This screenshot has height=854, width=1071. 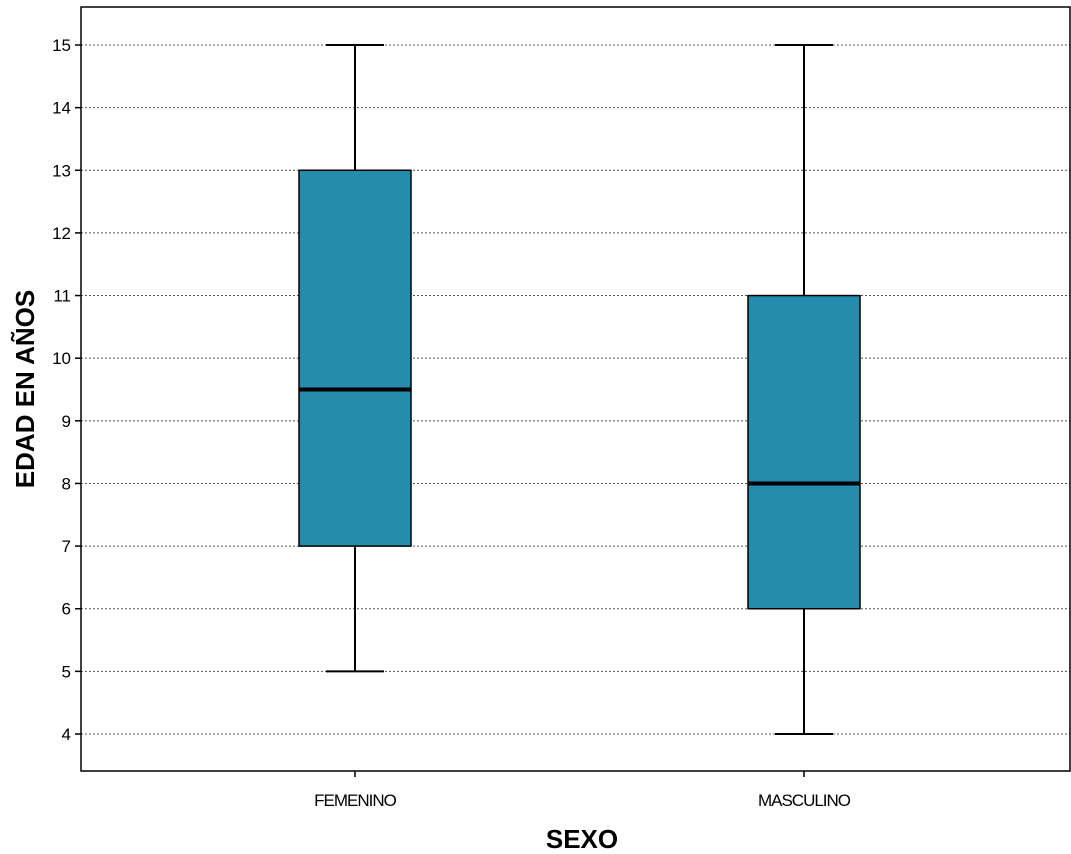 I want to click on y-axis-ticks: 4 5 6 7 8 9 10 11 12 13 14 15, so click(x=66, y=390).